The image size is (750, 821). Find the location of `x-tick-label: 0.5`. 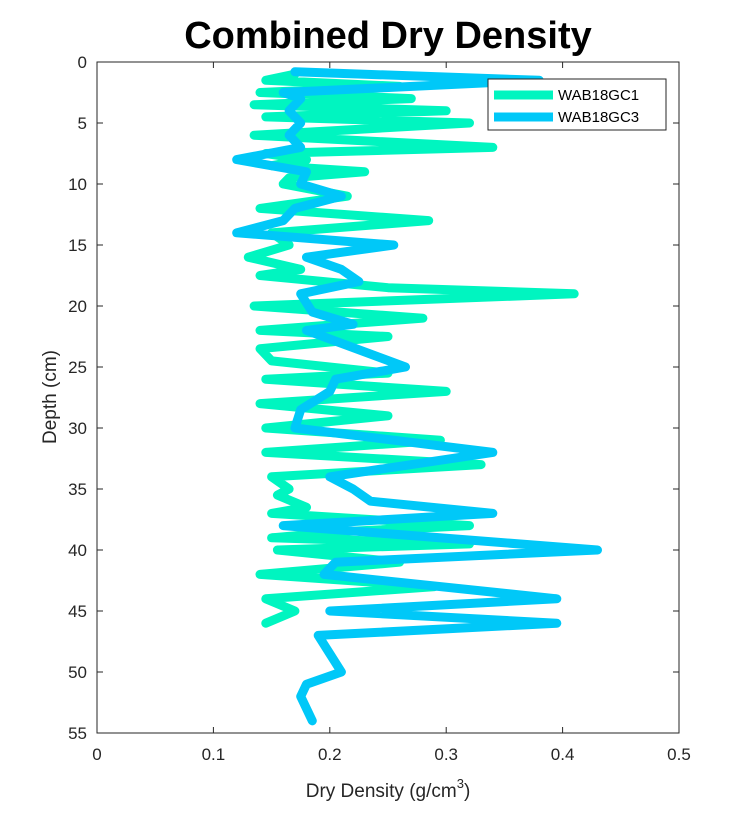

x-tick-label: 0.5 is located at coordinates (679, 754).